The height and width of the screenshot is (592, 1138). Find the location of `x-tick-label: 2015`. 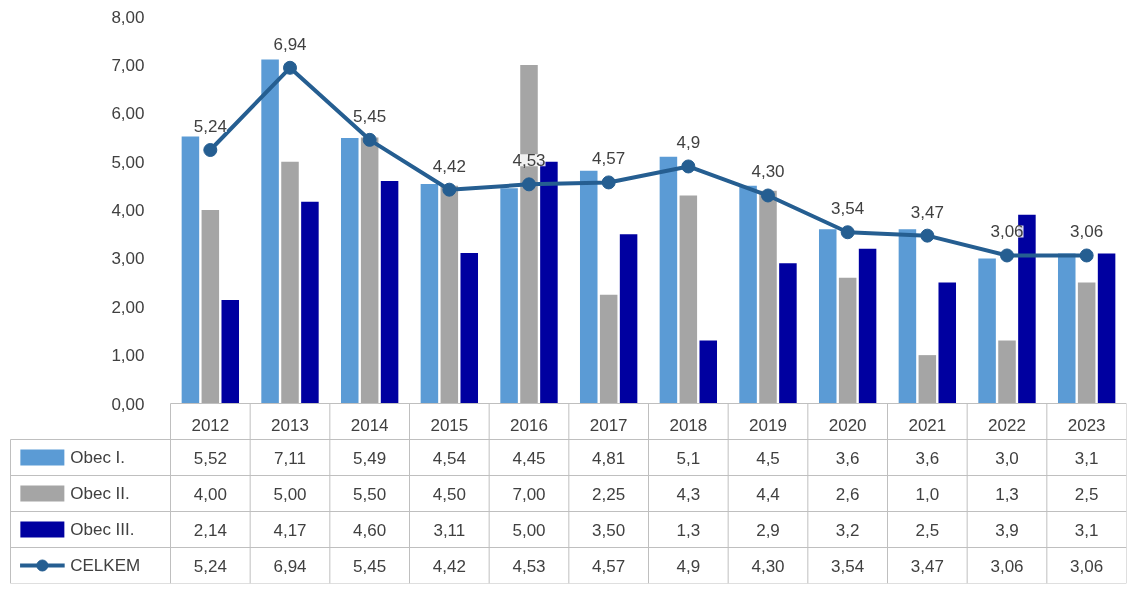

x-tick-label: 2015 is located at coordinates (449, 425).